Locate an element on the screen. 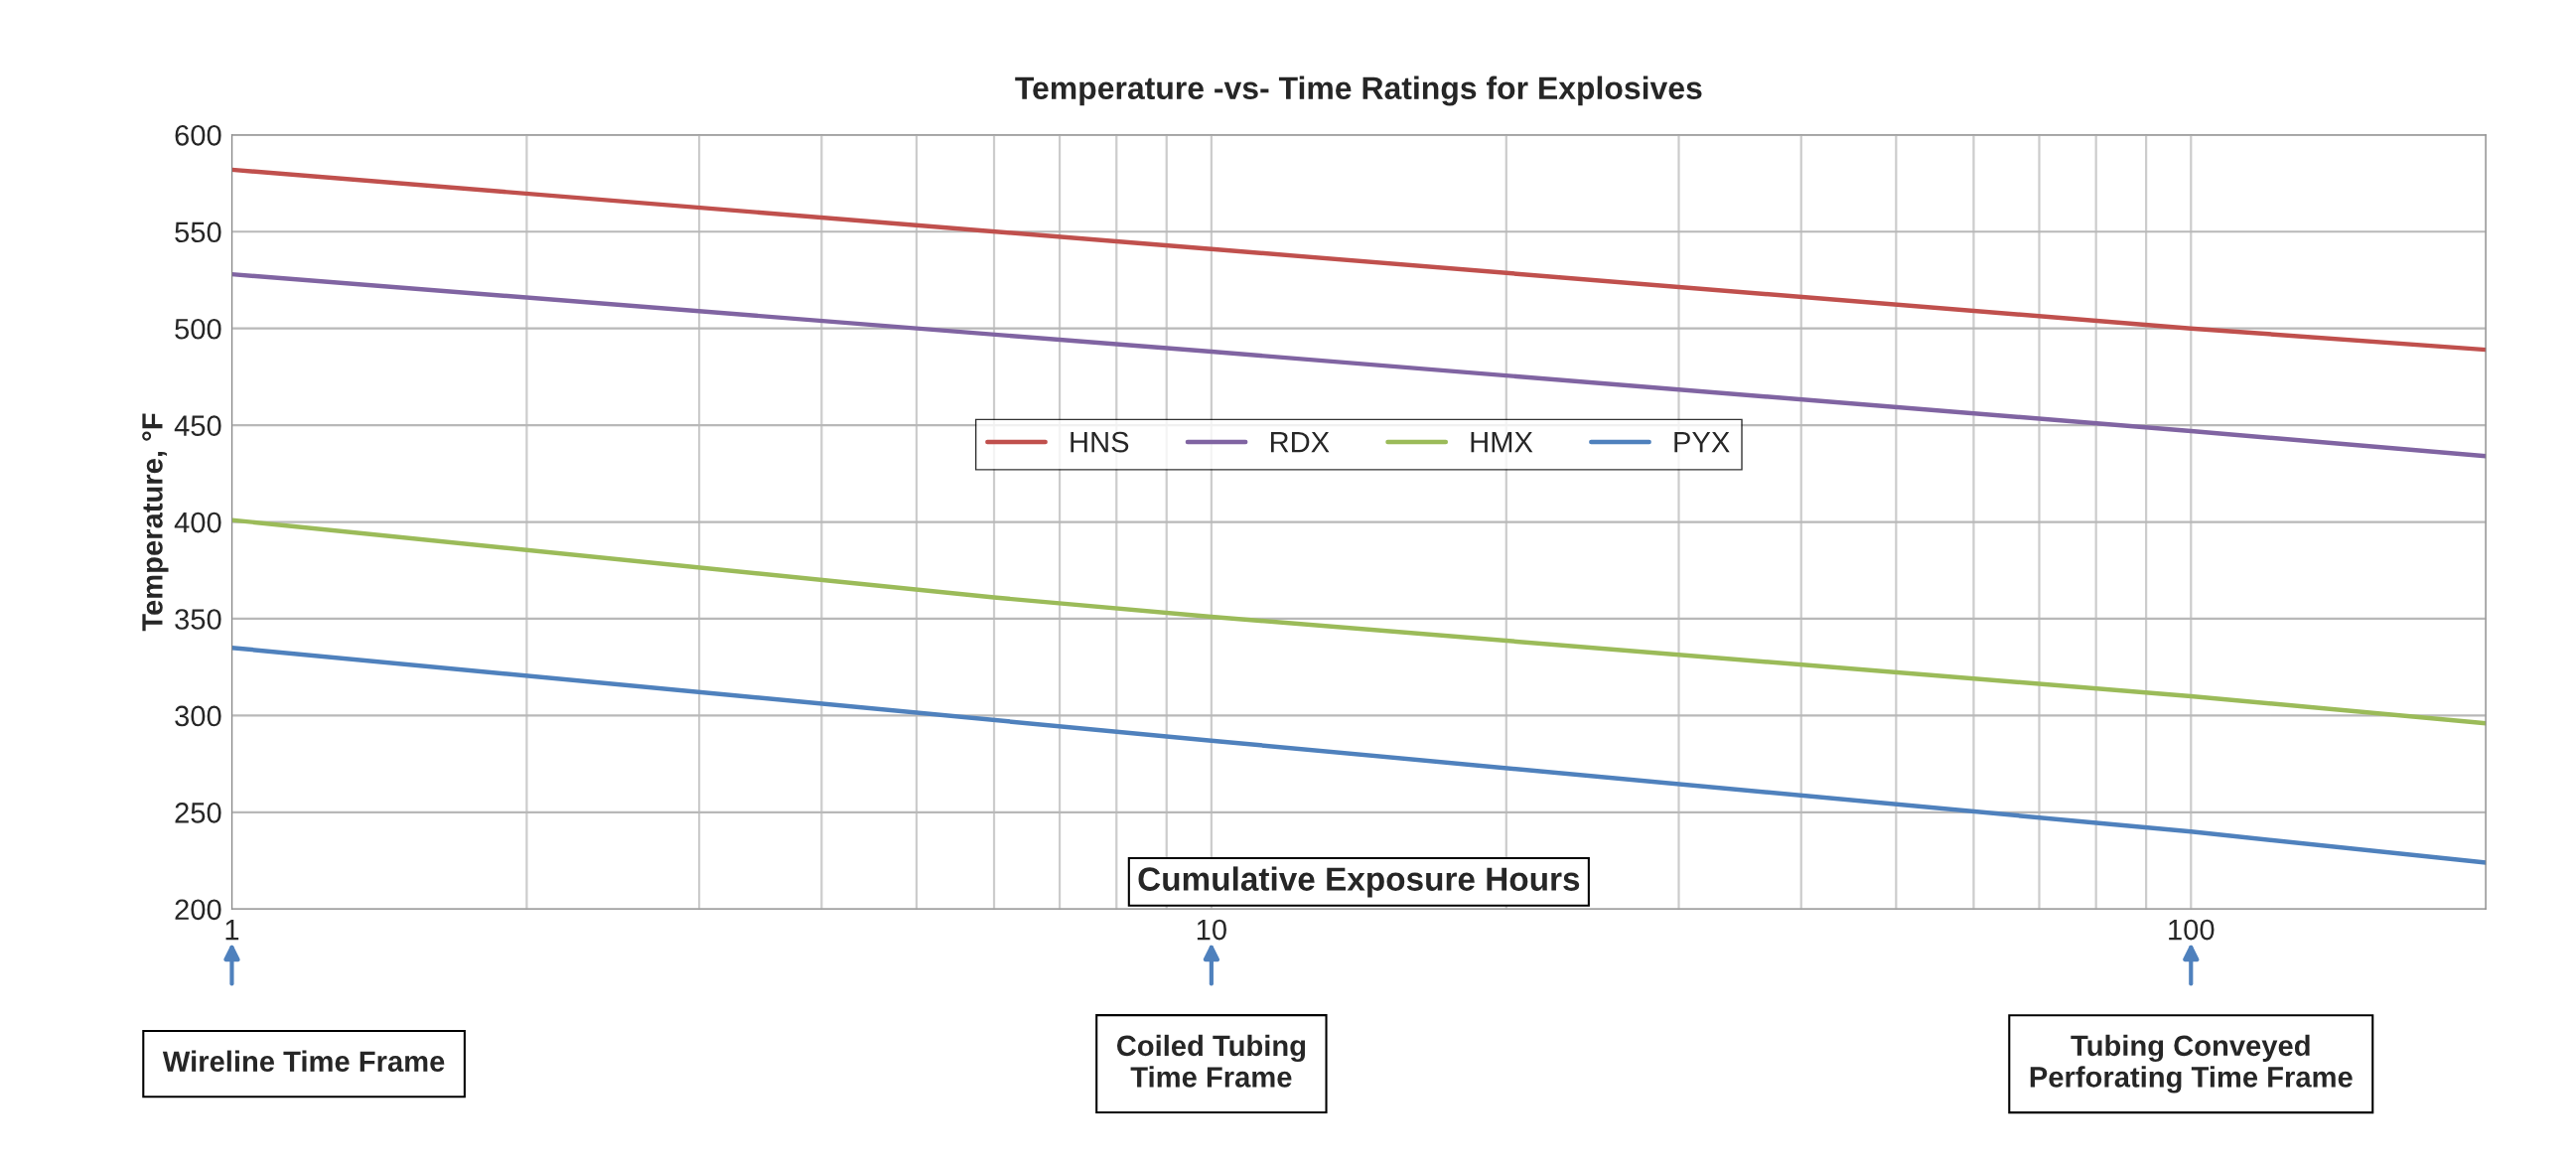  y-tick-label: 350 is located at coordinates (198, 620).